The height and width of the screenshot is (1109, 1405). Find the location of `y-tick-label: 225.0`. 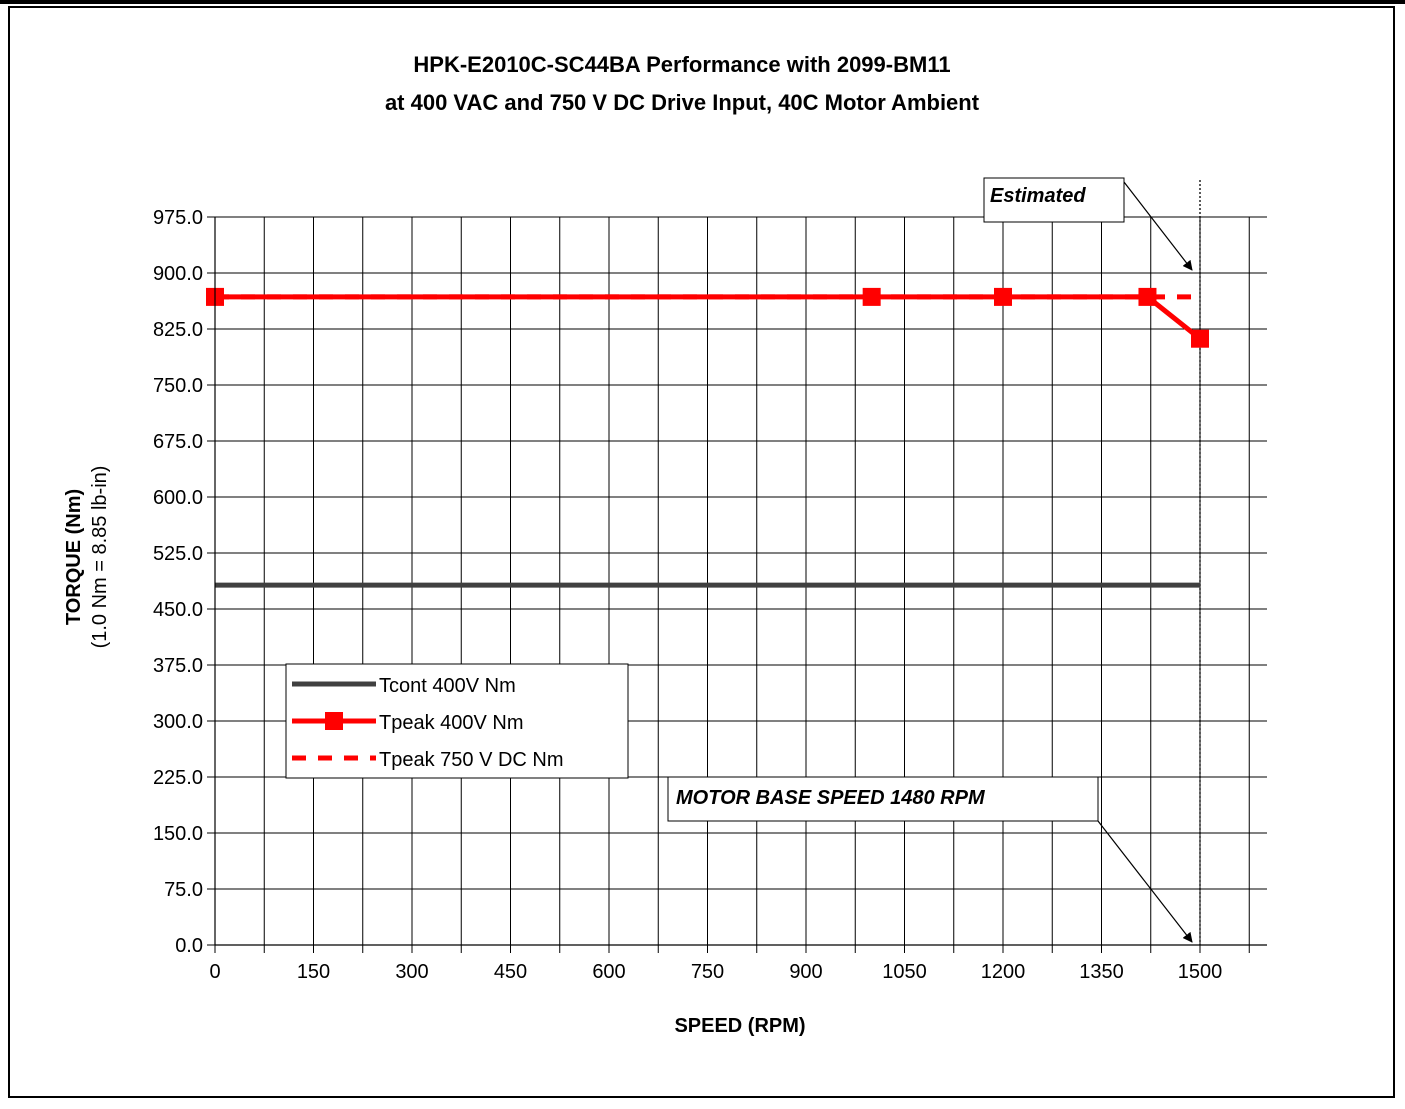

y-tick-label: 225.0 is located at coordinates (178, 778).